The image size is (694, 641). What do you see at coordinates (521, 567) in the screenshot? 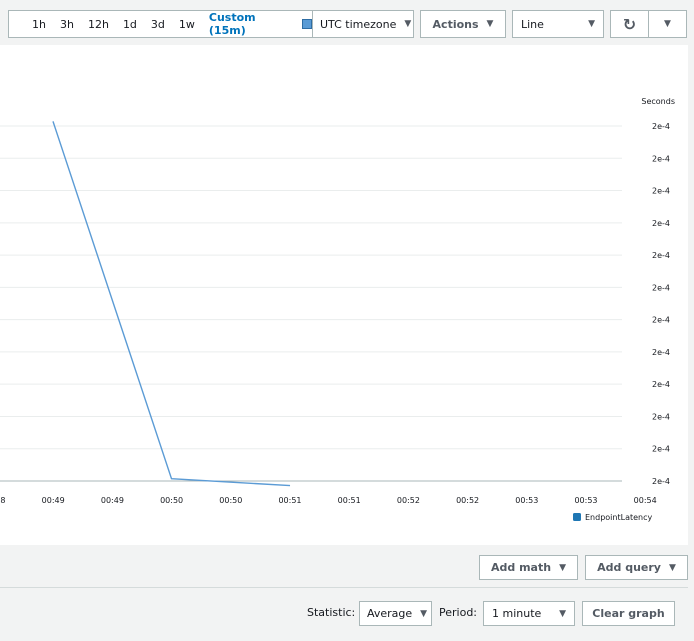
I see `add-math-label: Add math` at bounding box center [521, 567].